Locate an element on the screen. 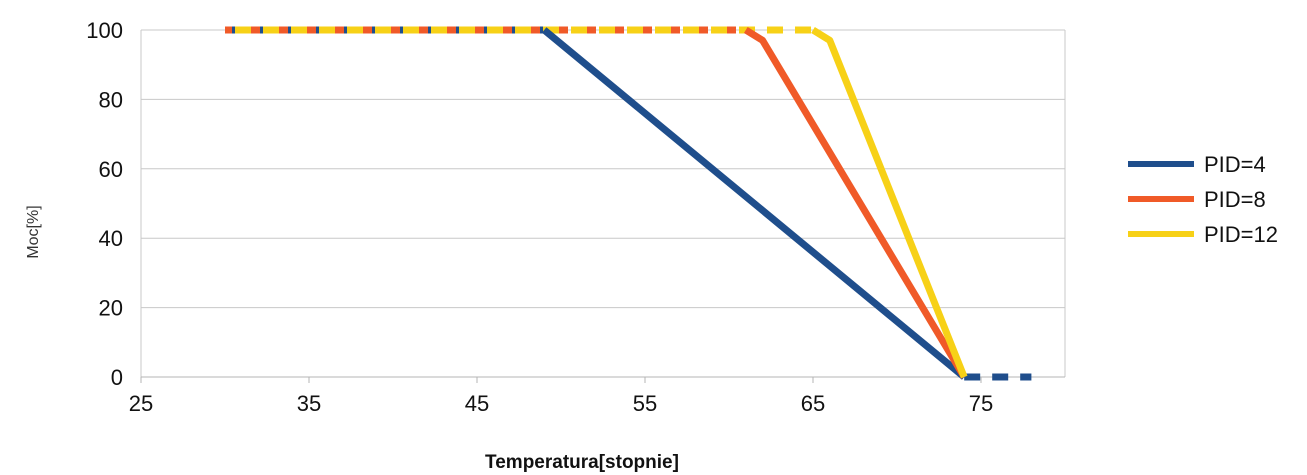  x-tick-label: 55 is located at coordinates (645, 403).